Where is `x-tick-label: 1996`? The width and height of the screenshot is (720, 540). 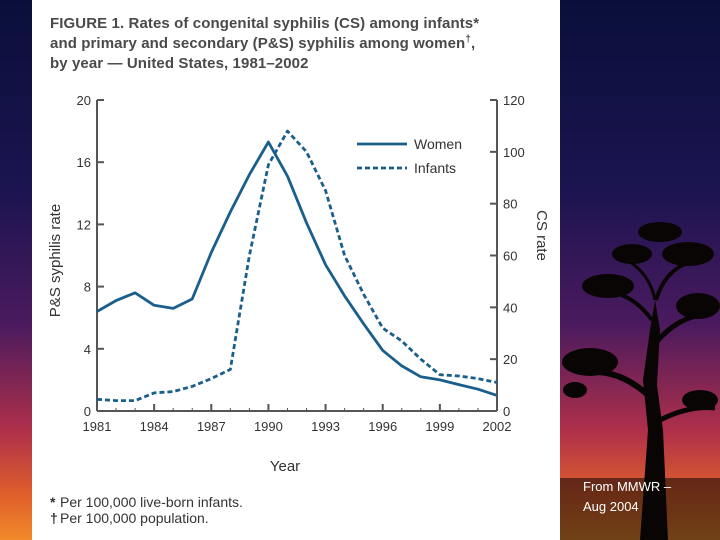
x-tick-label: 1996 is located at coordinates (382, 426).